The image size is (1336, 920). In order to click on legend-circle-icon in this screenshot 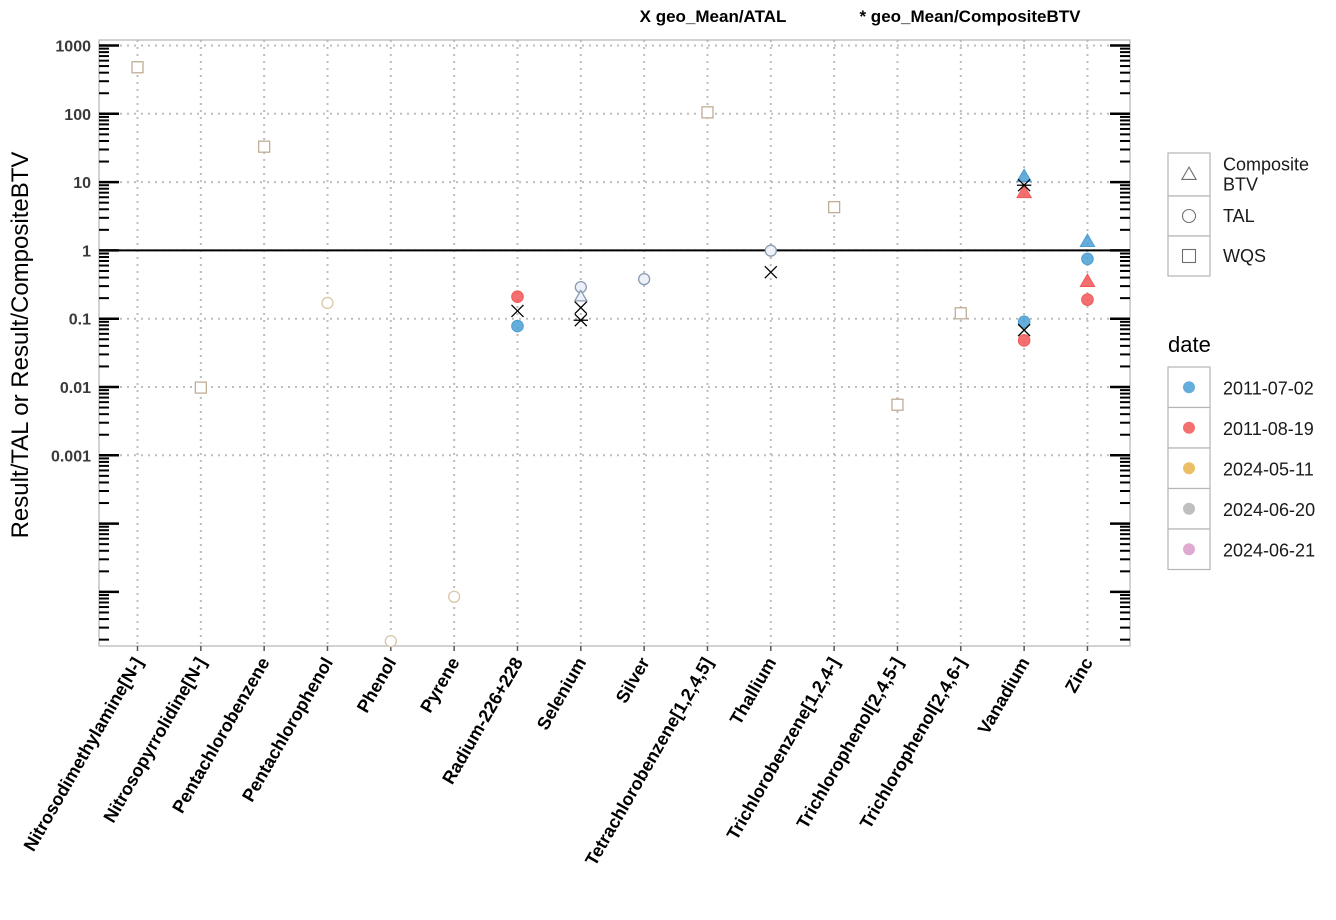, I will do `click(1189, 216)`.